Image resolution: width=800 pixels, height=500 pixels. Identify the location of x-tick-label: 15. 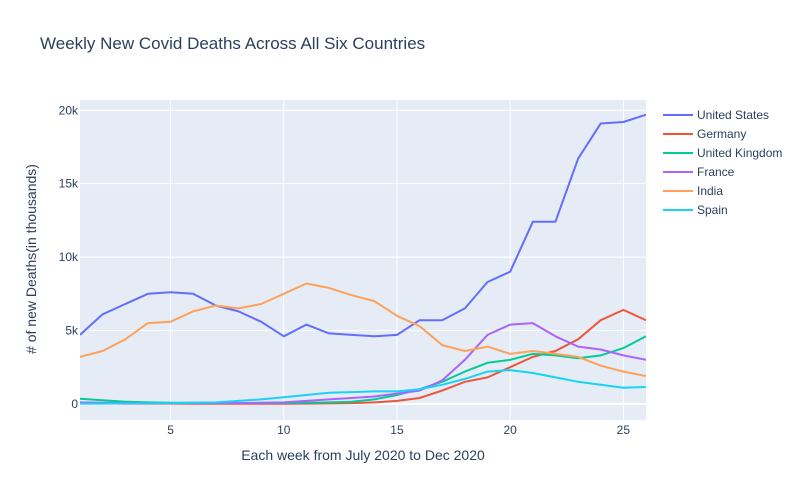
(397, 430).